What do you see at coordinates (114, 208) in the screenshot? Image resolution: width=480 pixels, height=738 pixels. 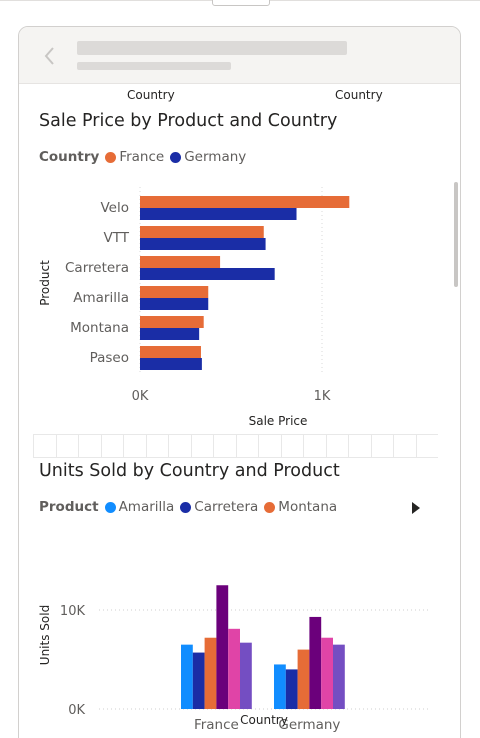 I see `chart1-category-label: Velo` at bounding box center [114, 208].